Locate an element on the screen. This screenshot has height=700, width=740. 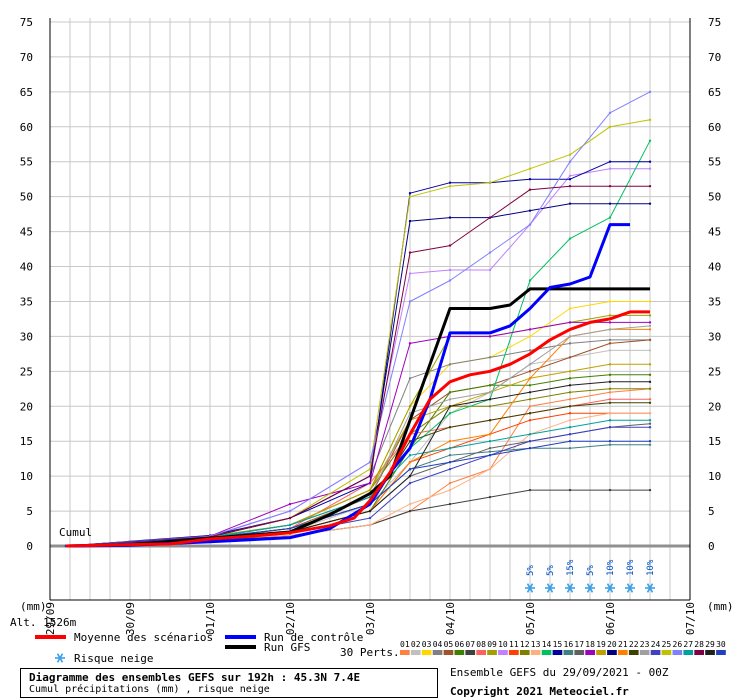
series-point-p11 is located at coordinates (570, 413).